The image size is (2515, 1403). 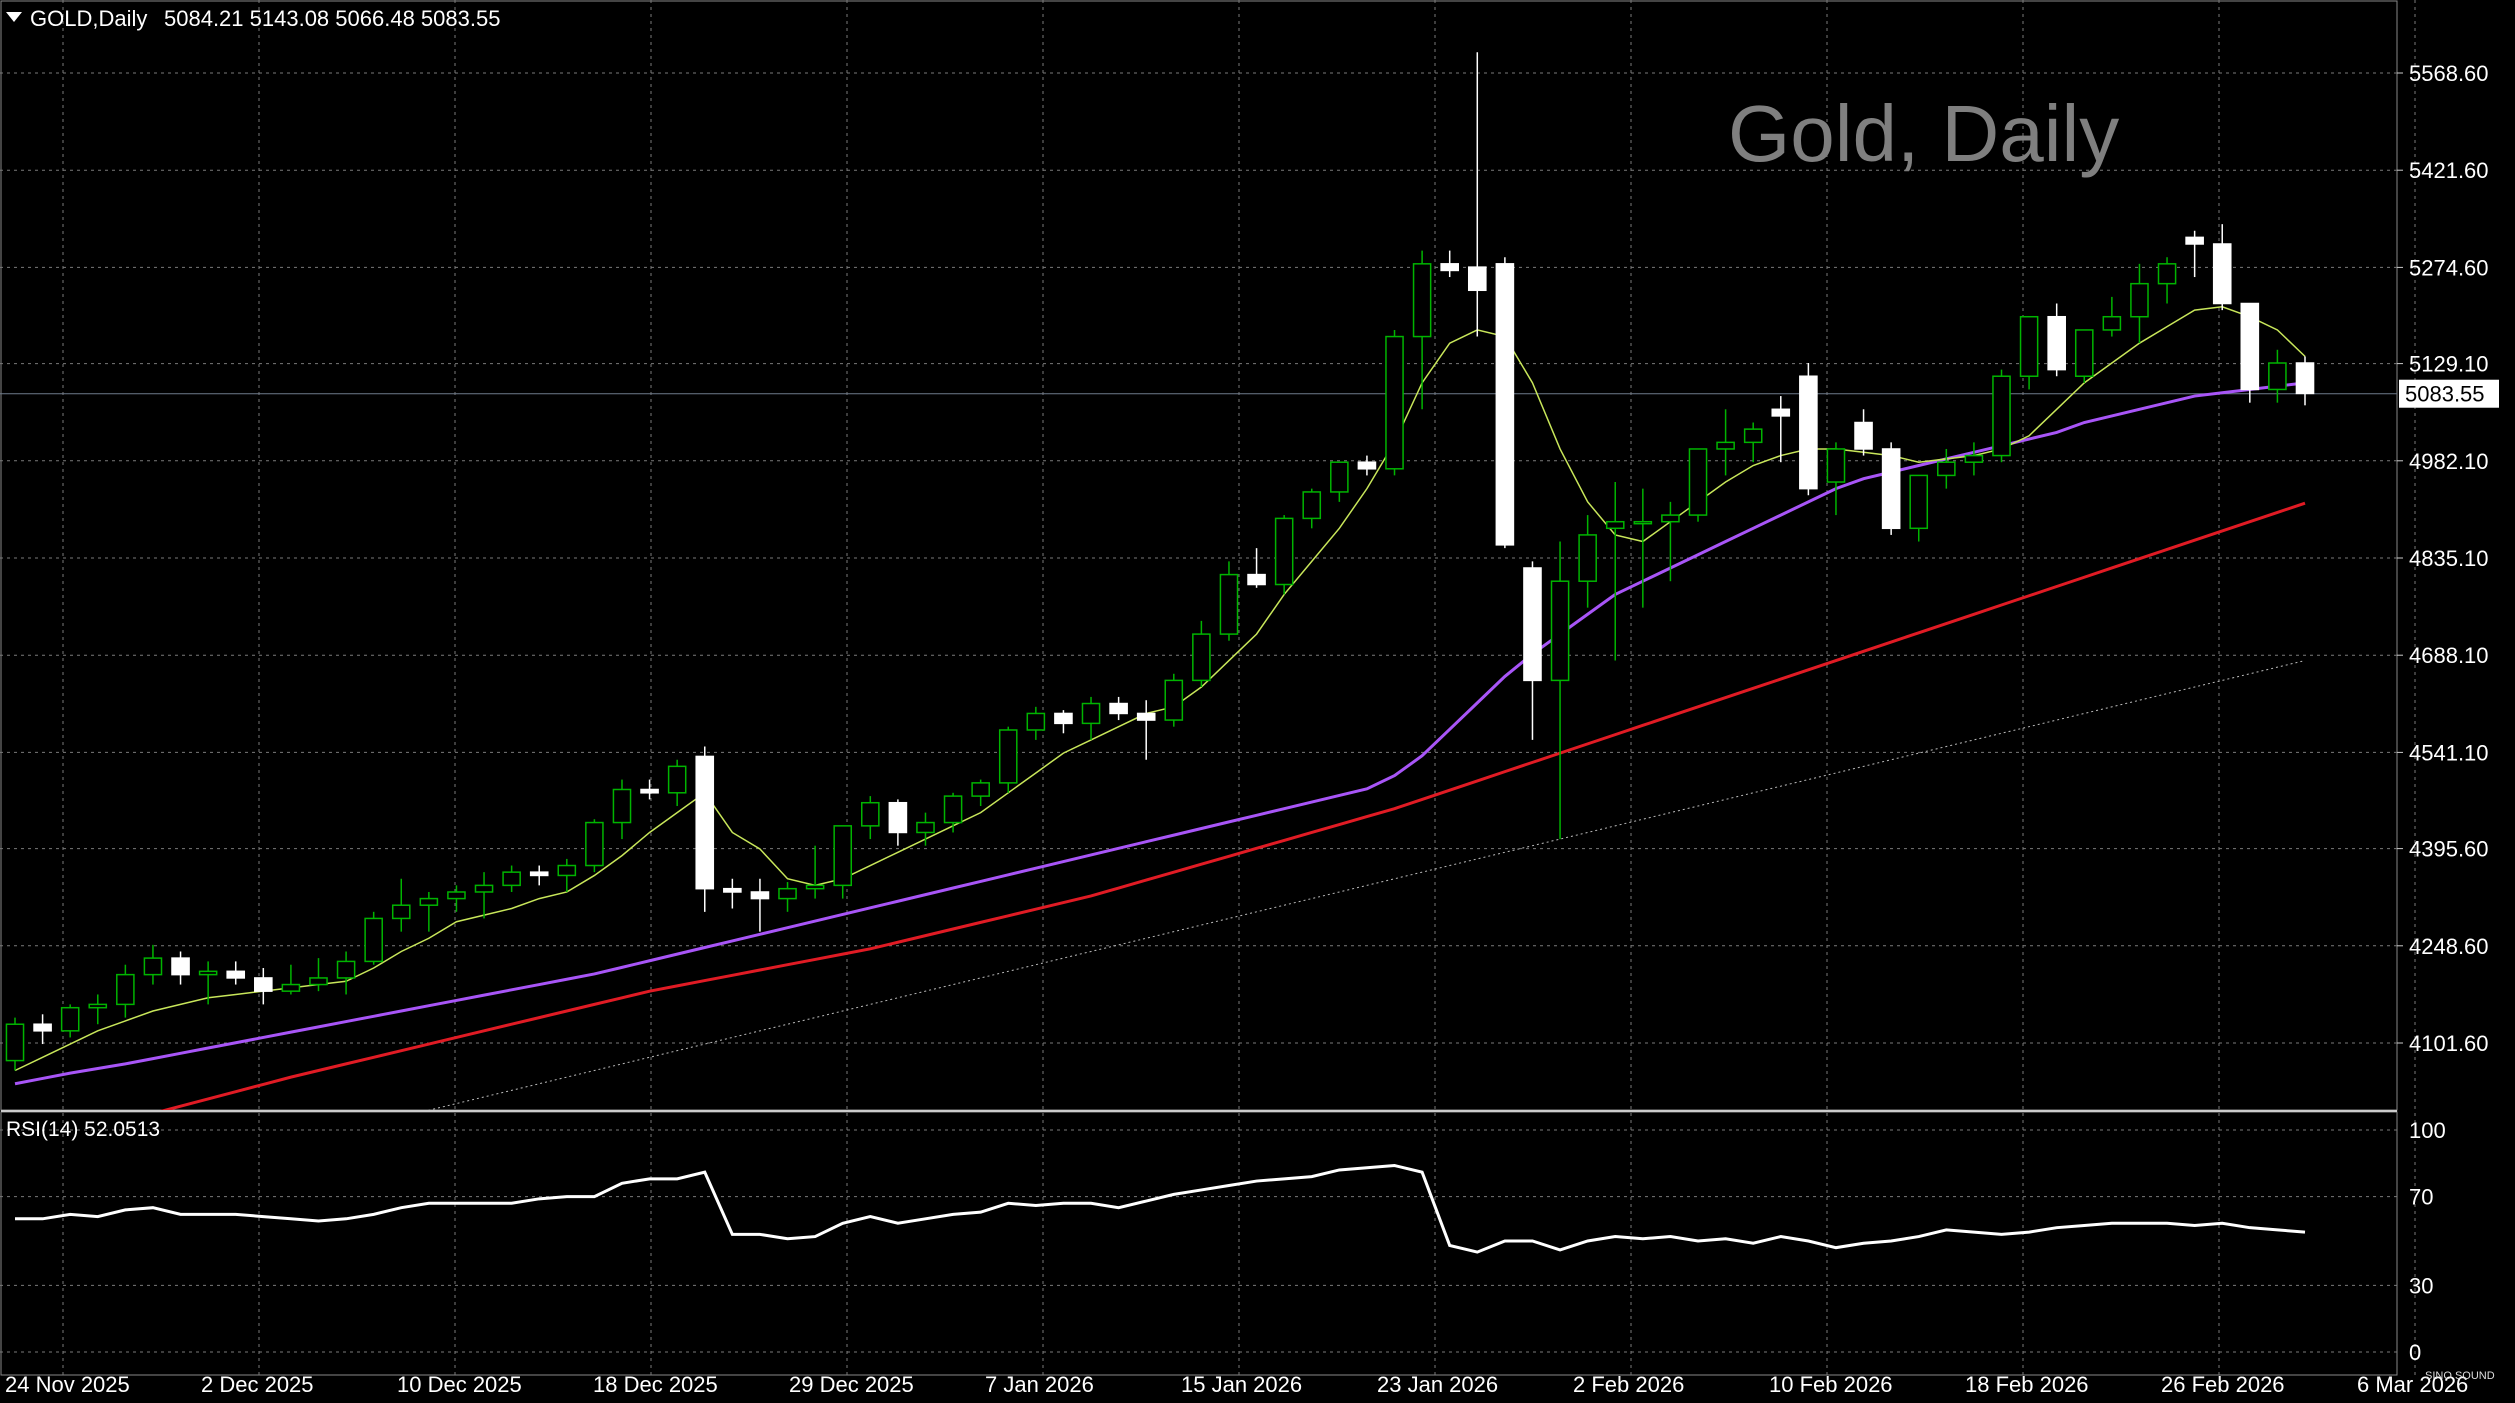 I want to click on date-label: 15 Jan 2026, so click(x=1241, y=1384).